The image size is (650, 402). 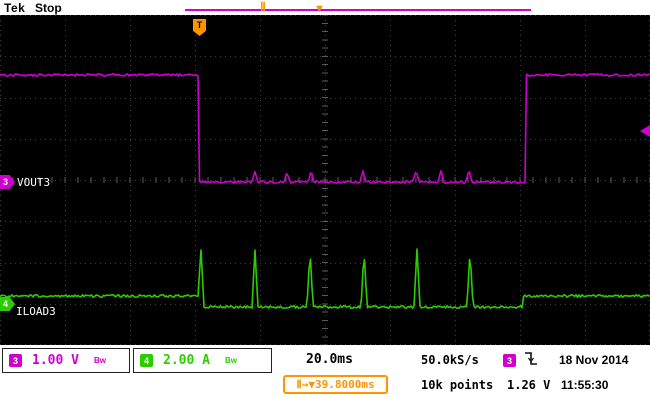 I want to click on time-readout: 11:55:30, so click(x=585, y=385).